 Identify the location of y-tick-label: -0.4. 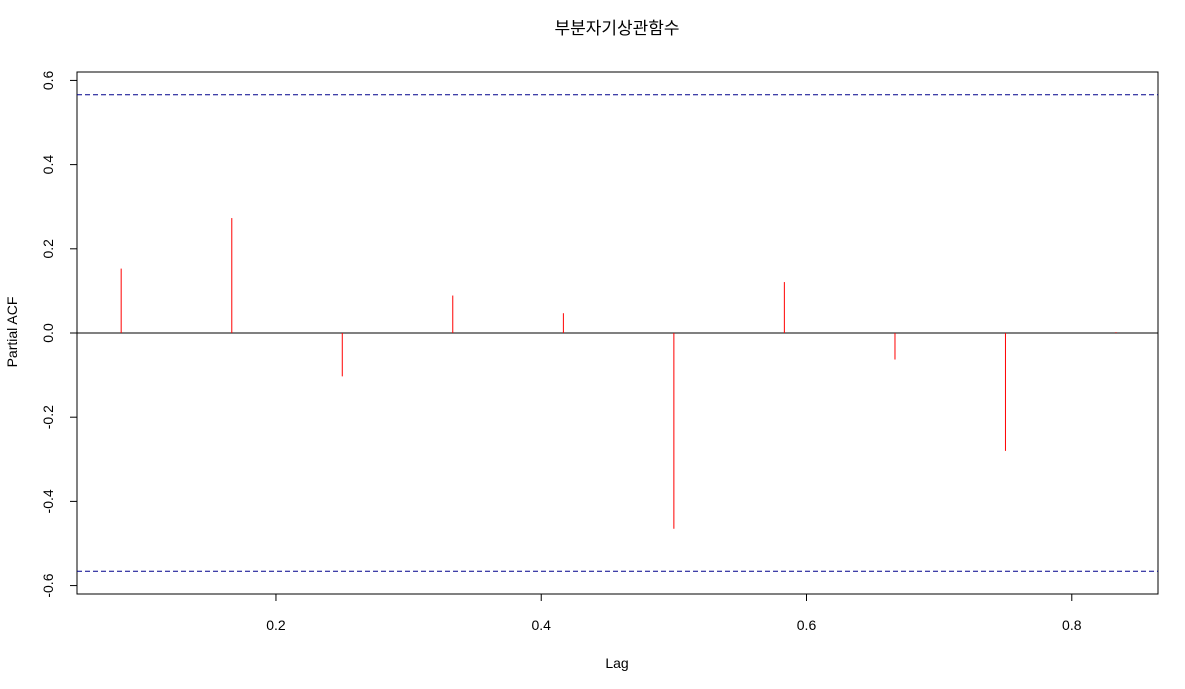
(48, 501).